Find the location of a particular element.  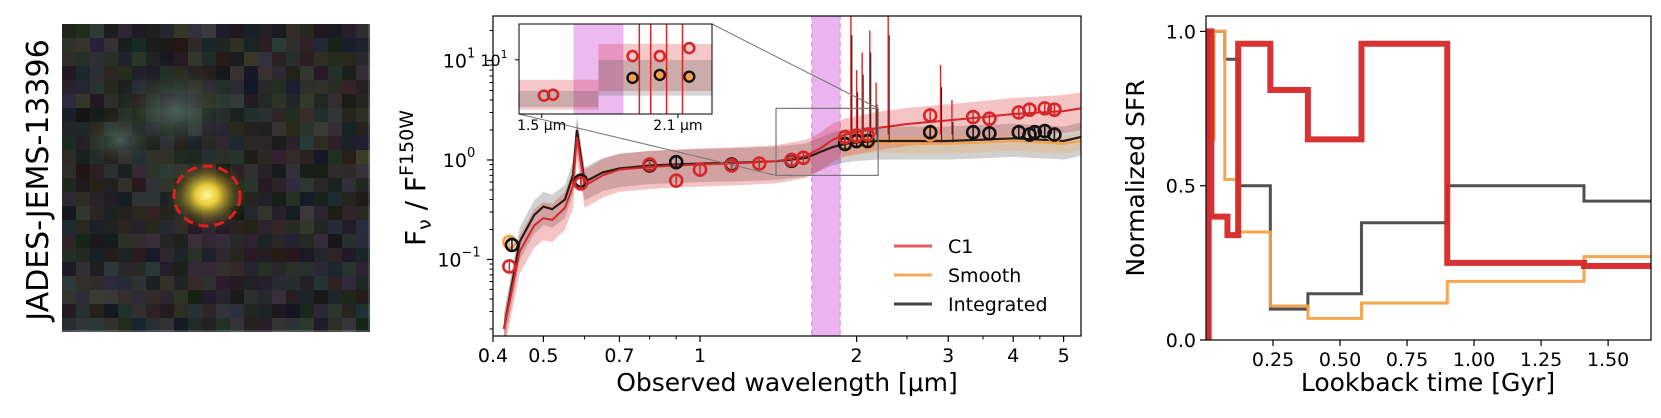

sed-xtick-label: 1 is located at coordinates (700, 356).